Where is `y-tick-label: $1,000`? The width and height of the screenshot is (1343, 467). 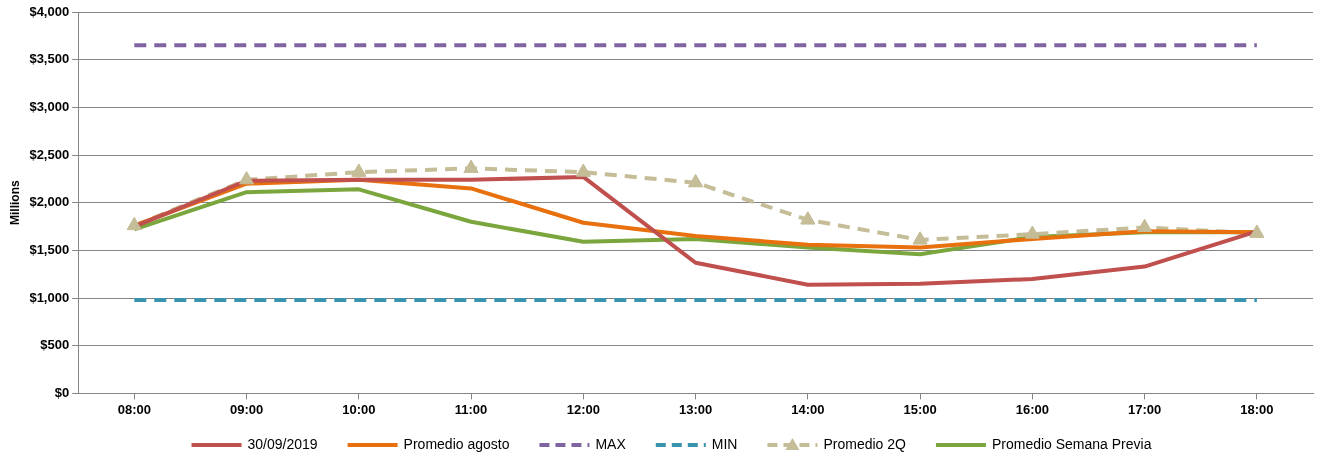
y-tick-label: $1,000 is located at coordinates (49, 297).